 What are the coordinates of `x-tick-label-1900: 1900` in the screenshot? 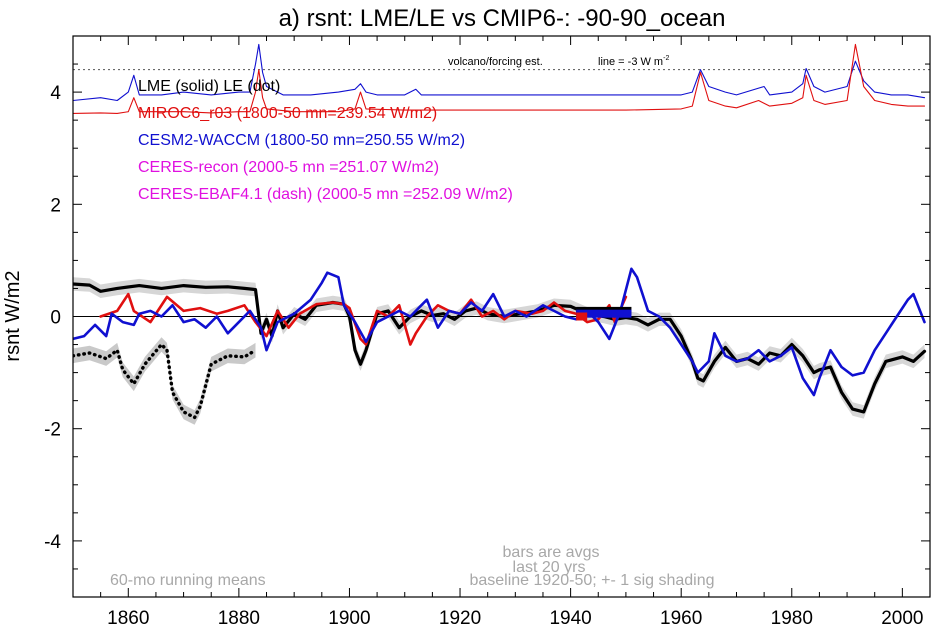 It's located at (349, 618).